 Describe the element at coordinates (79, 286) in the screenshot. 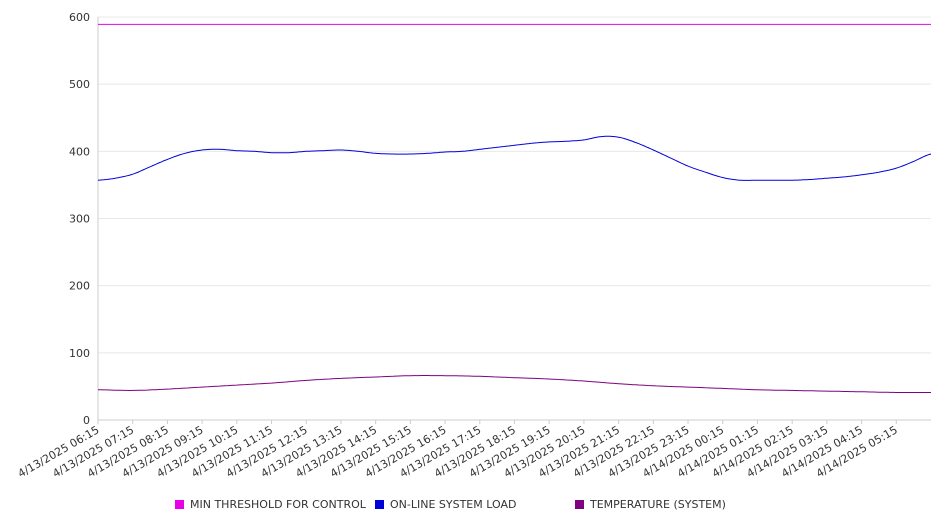

I see `y-tick-label: 200` at that location.